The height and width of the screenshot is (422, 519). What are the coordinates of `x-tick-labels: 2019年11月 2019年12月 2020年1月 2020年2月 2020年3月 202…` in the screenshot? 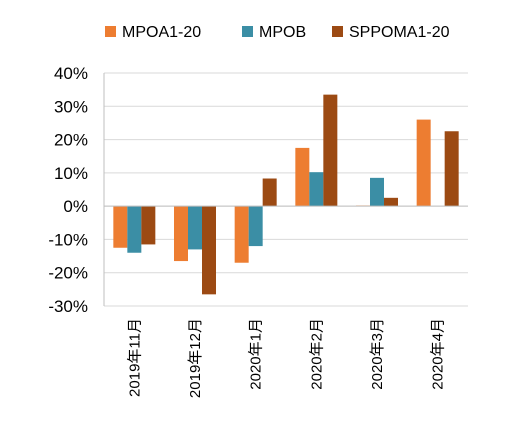 It's located at (286, 358).